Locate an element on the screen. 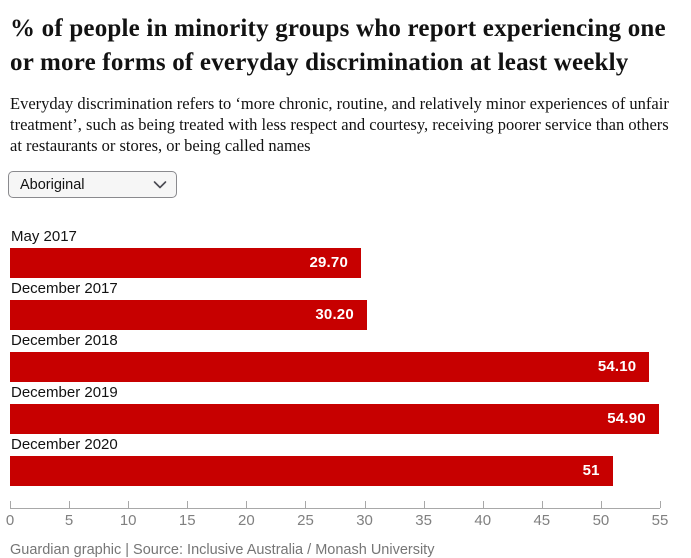  bar-row: May 2017 29.70 is located at coordinates (345, 253).